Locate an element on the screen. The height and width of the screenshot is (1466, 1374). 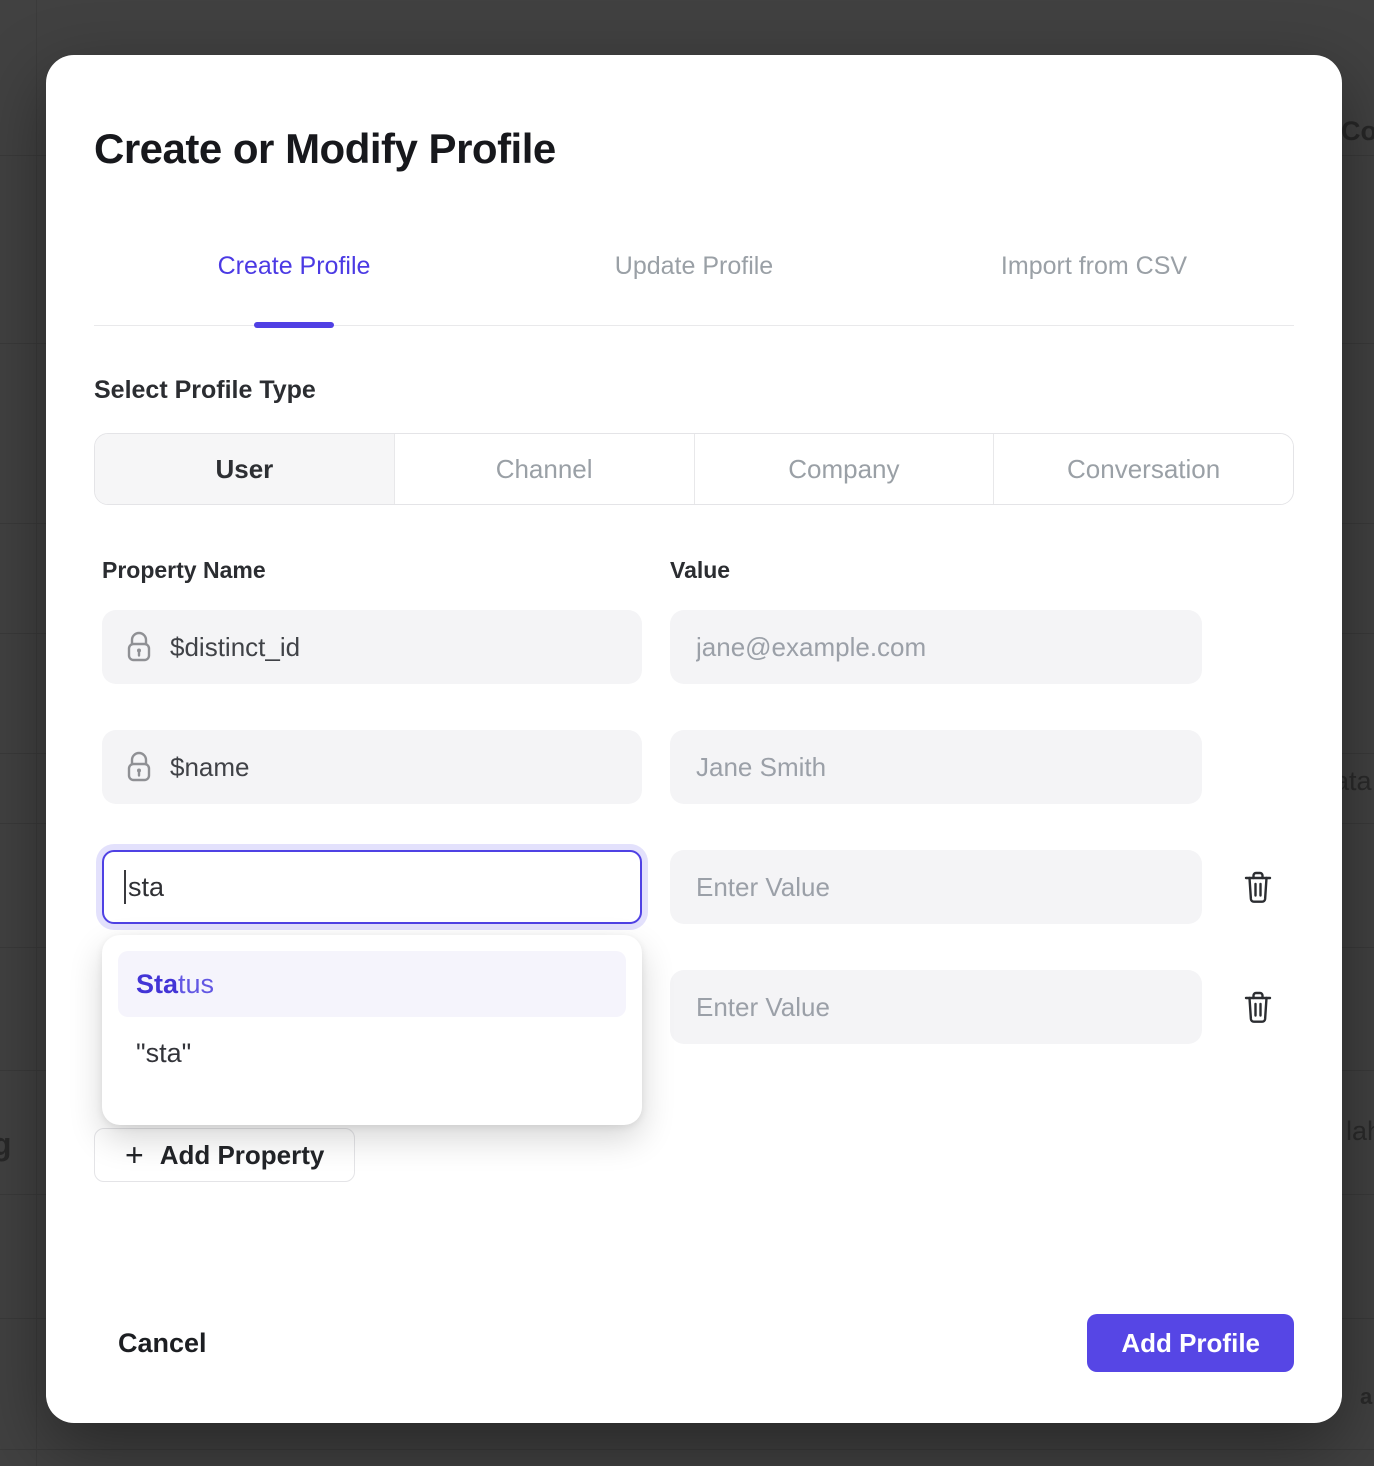
background-text-fragment: g is located at coordinates (6, 1144).